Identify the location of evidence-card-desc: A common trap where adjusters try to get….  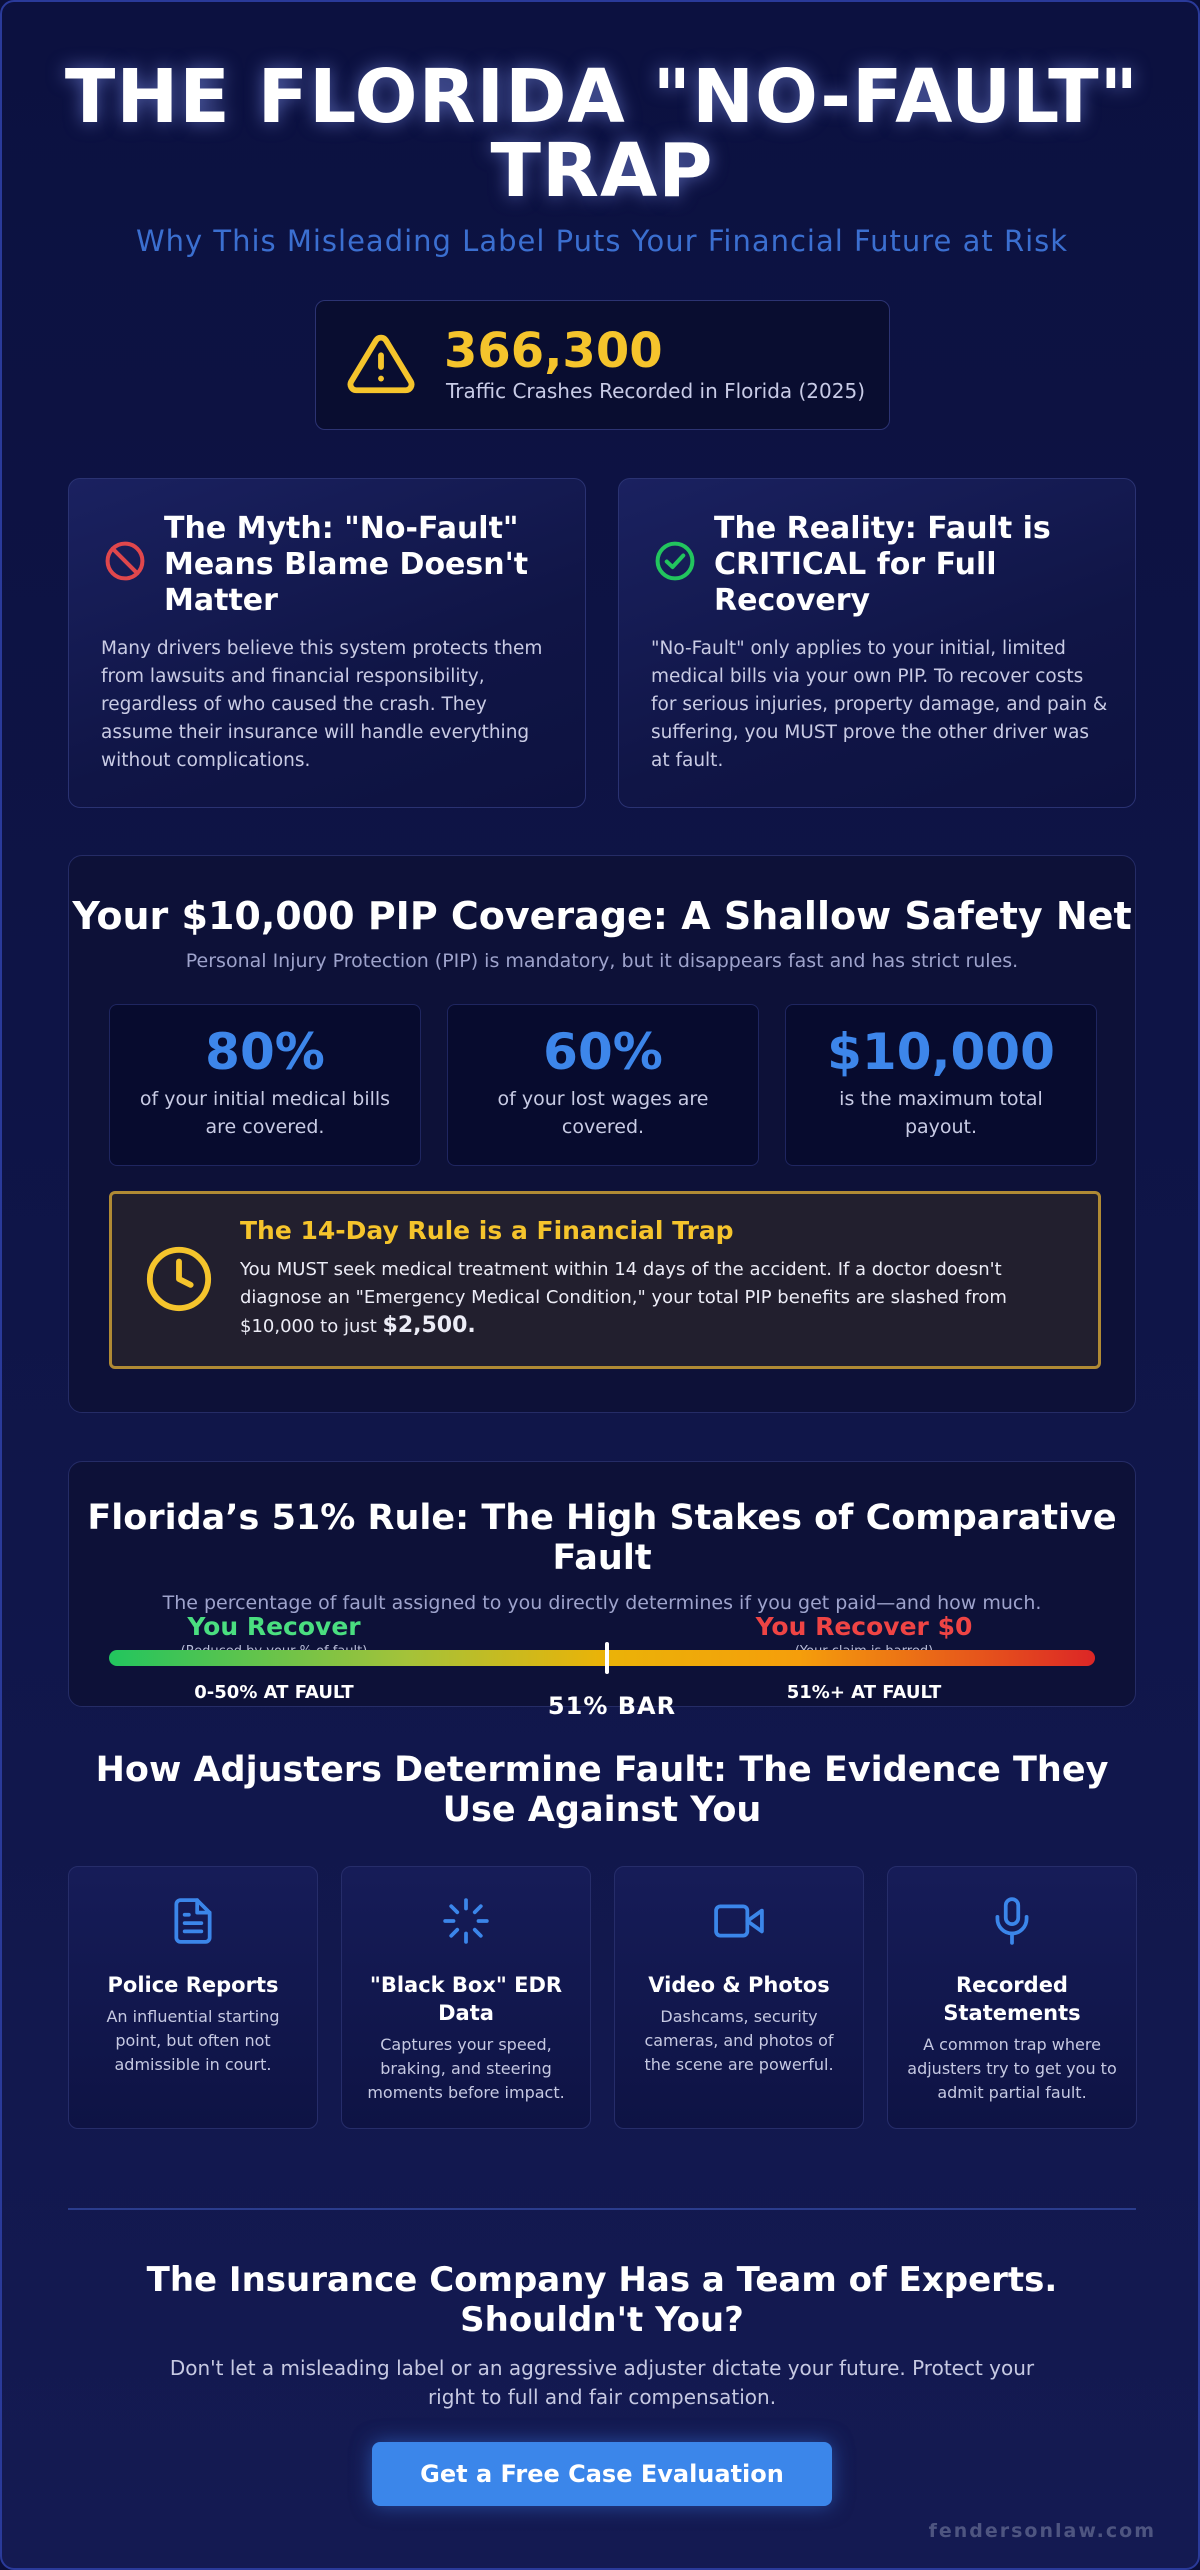
(1012, 2068).